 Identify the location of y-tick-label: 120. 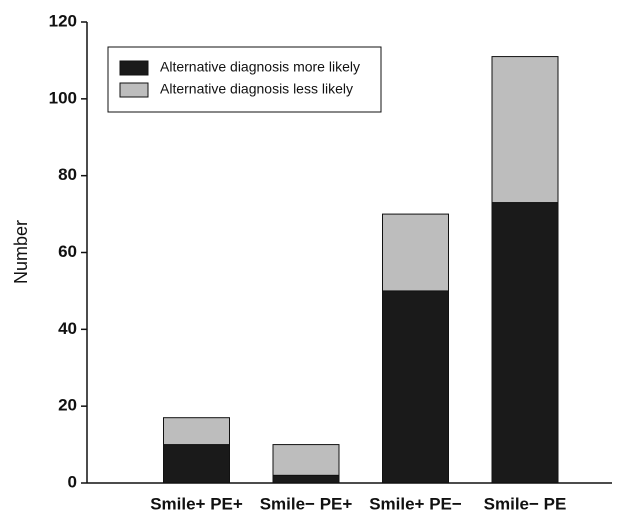
(63, 20).